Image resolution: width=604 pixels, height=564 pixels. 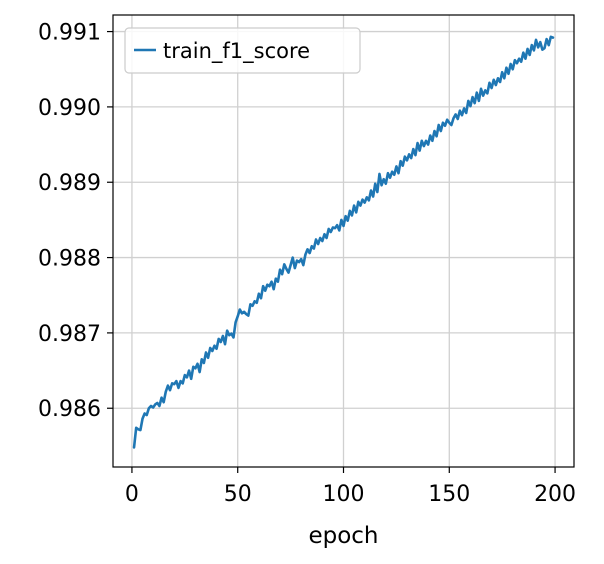 I want to click on y-tick-label: 0.989, so click(x=69, y=183).